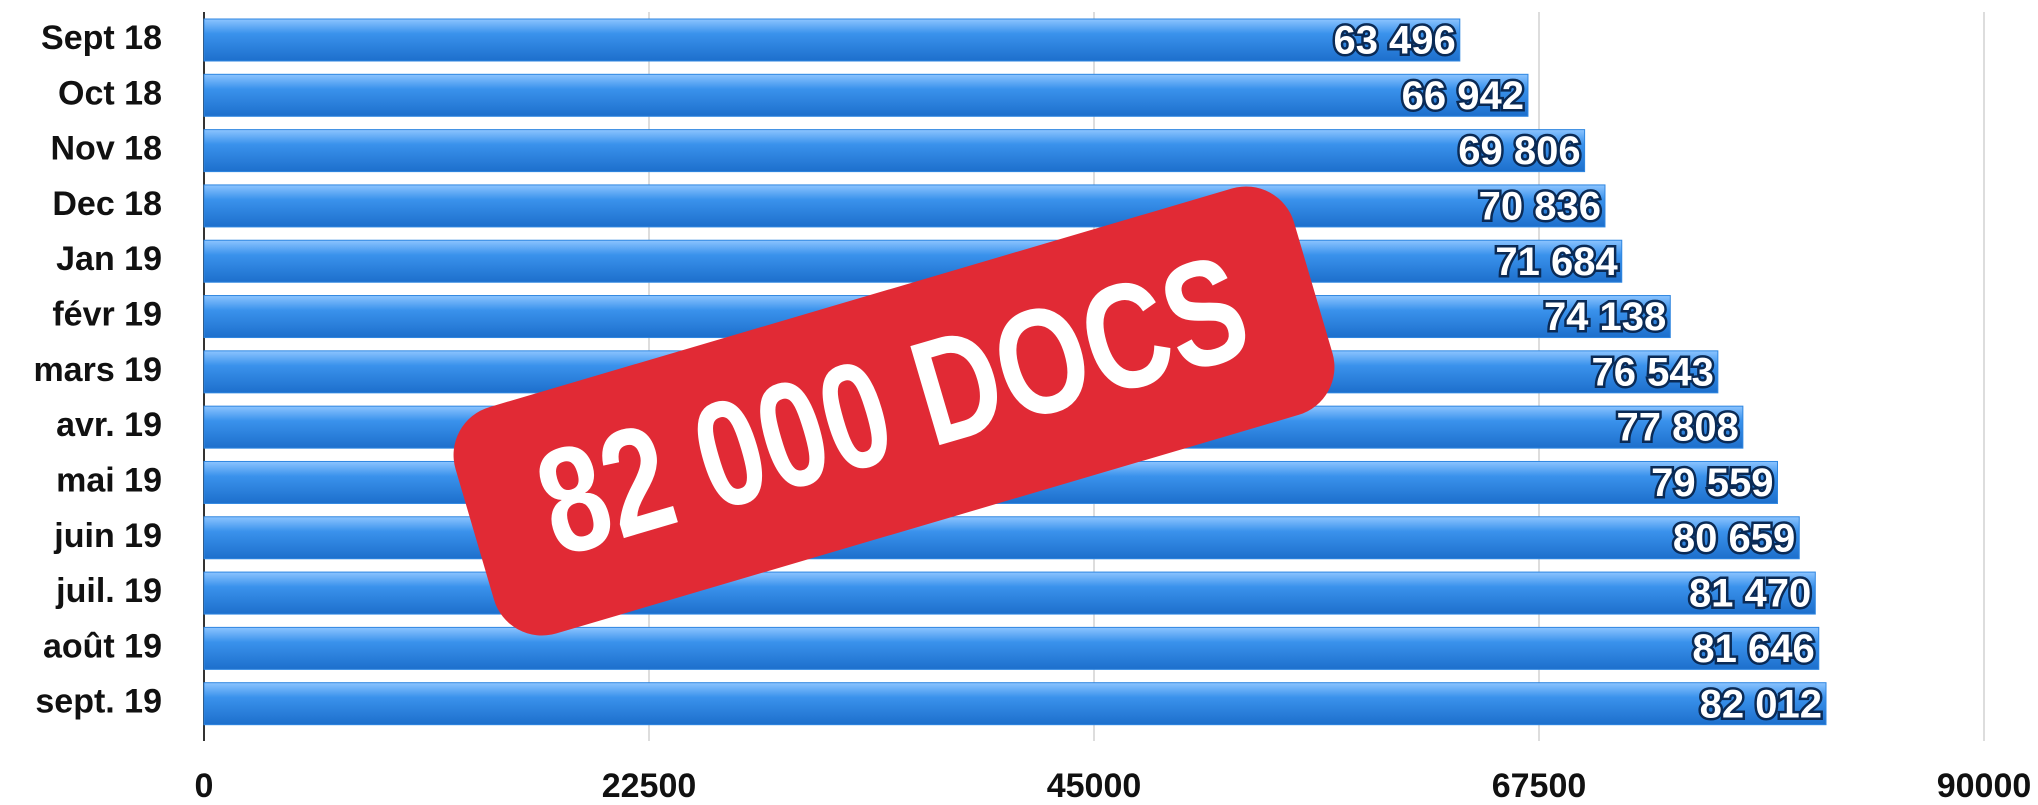 The height and width of the screenshot is (805, 2038). Describe the element at coordinates (1463, 96) in the screenshot. I see `value-label: 66 942` at that location.